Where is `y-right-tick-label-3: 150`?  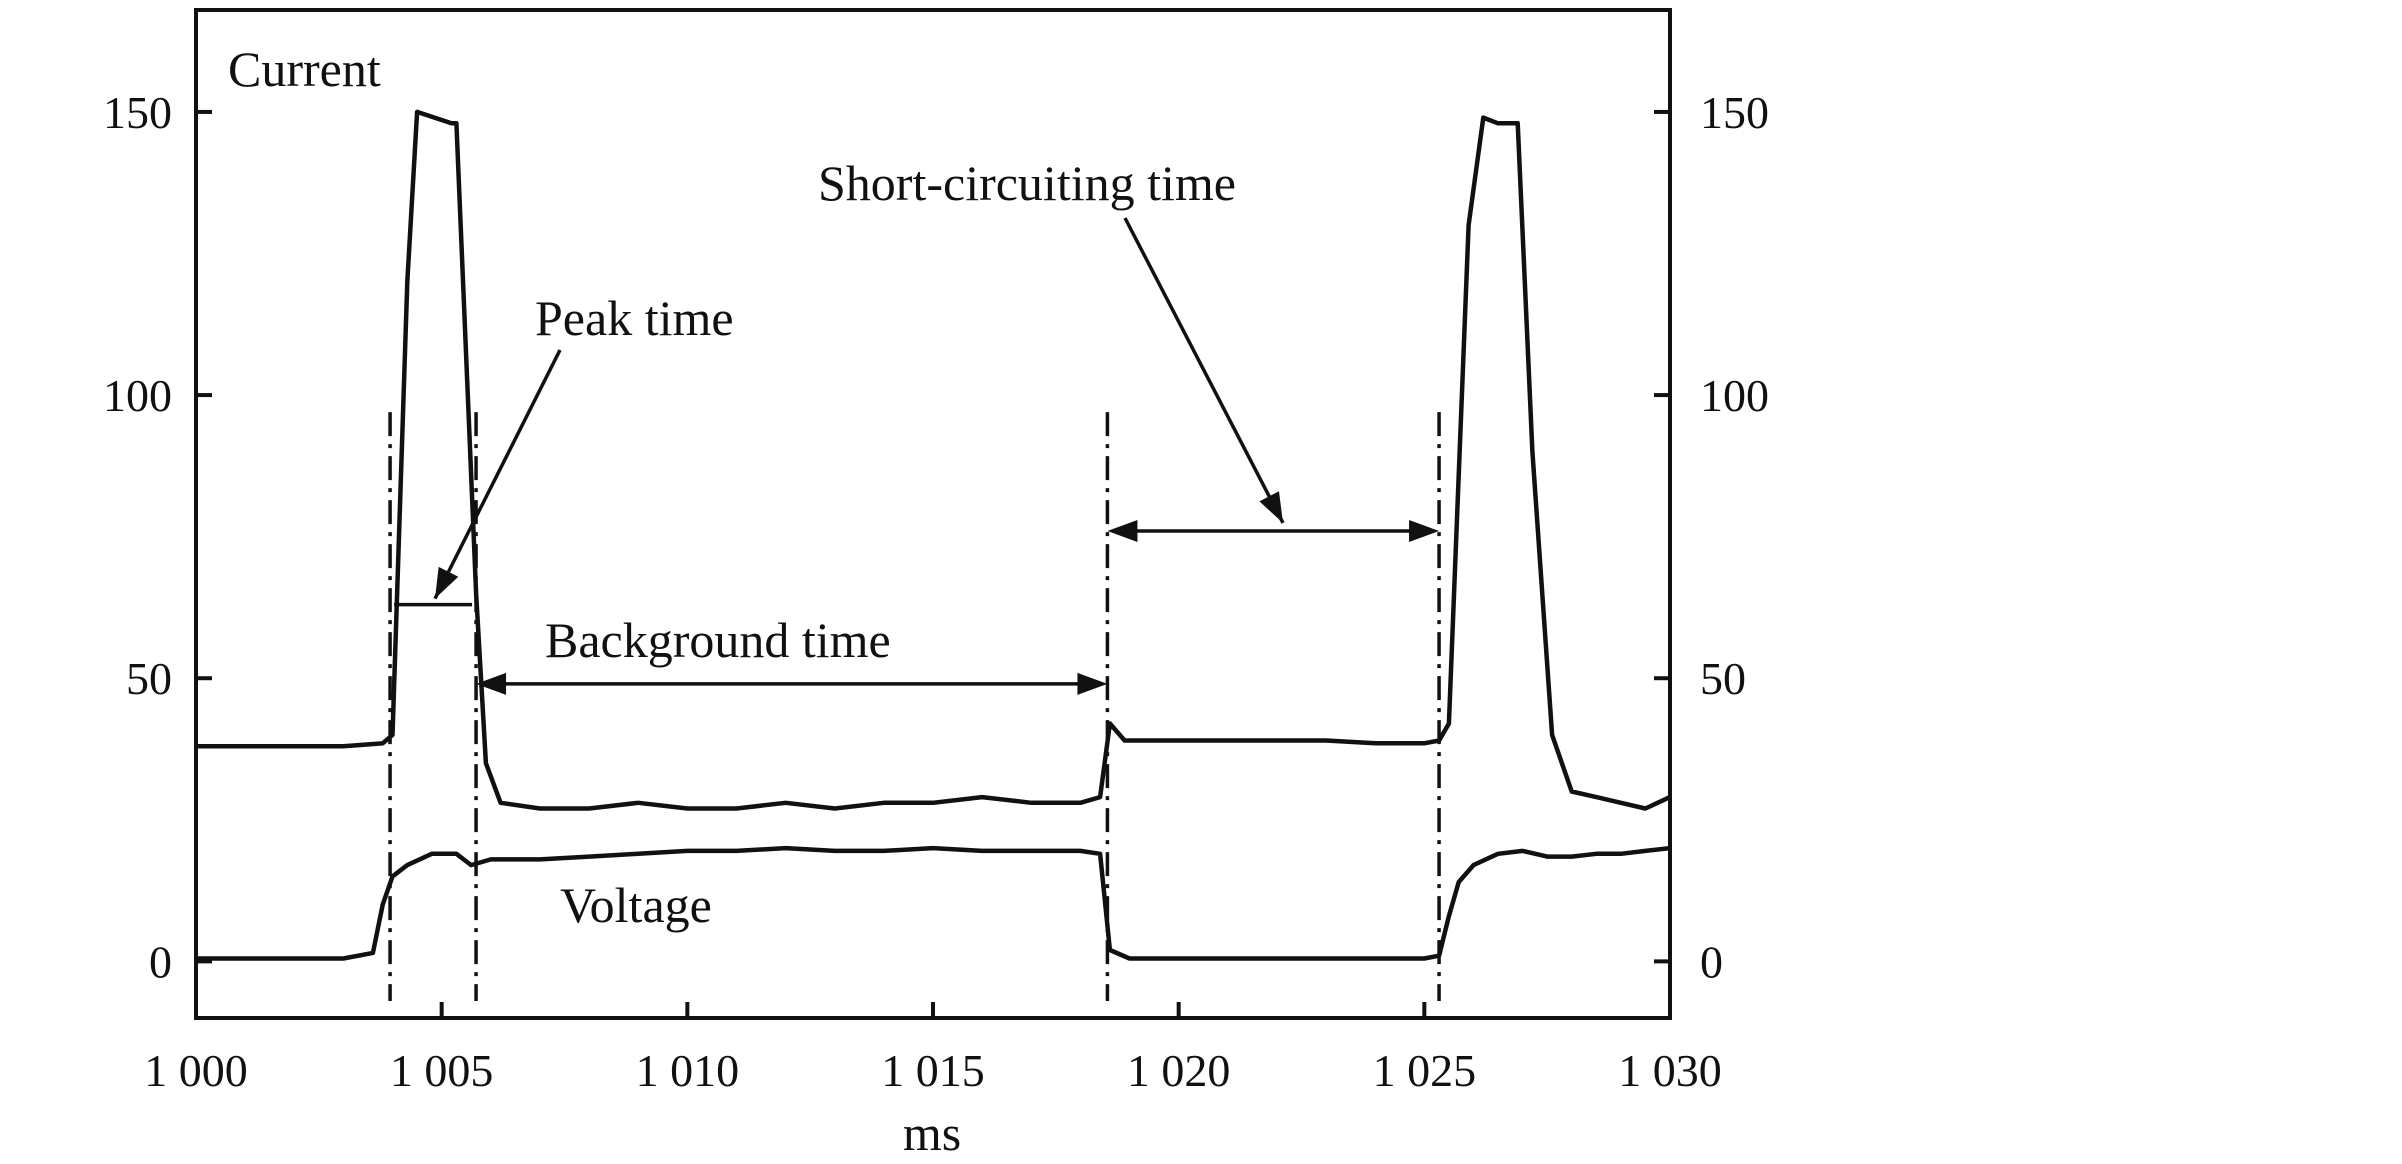 y-right-tick-label-3: 150 is located at coordinates (1734, 112).